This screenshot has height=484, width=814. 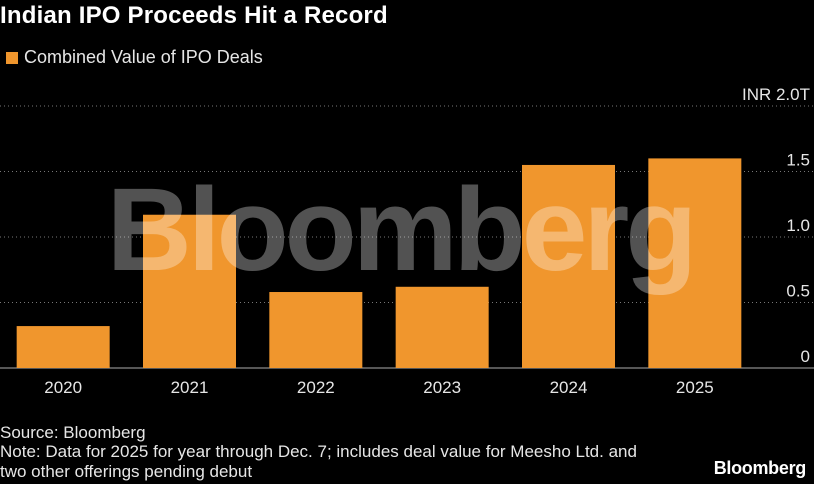 What do you see at coordinates (695, 263) in the screenshot?
I see `bar-2025` at bounding box center [695, 263].